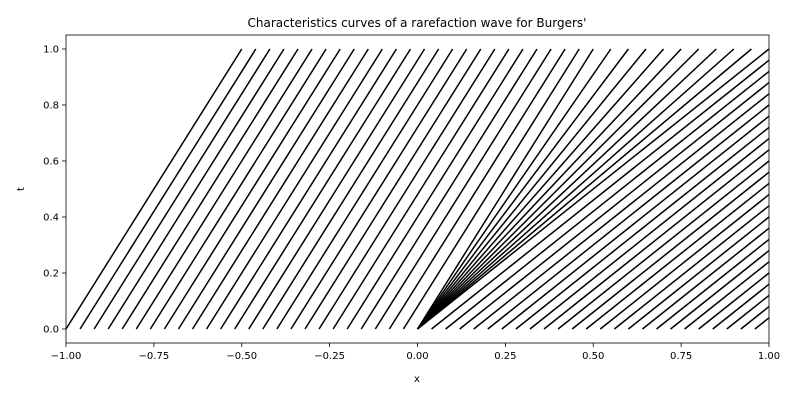 This screenshot has height=400, width=800. Describe the element at coordinates (51, 50) in the screenshot. I see `y-tick-label: 1.0` at that location.